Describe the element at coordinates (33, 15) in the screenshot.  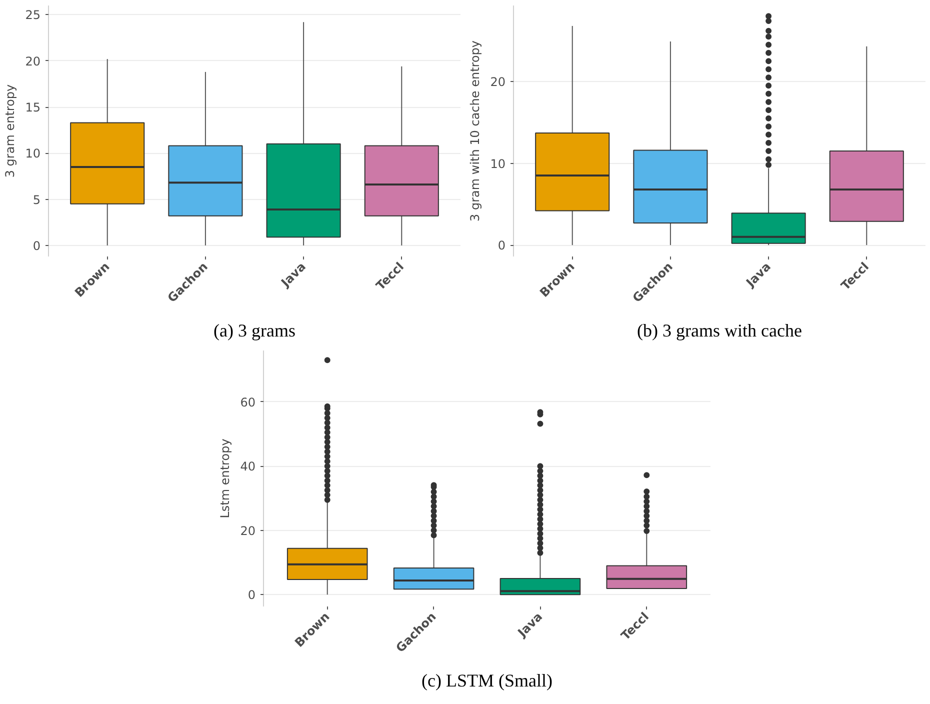
I see `y-tick-label: 25` at that location.